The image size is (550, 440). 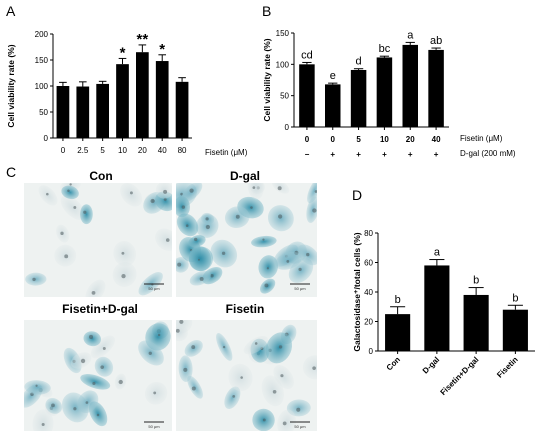 I want to click on significance-label: e, so click(x=333, y=76).